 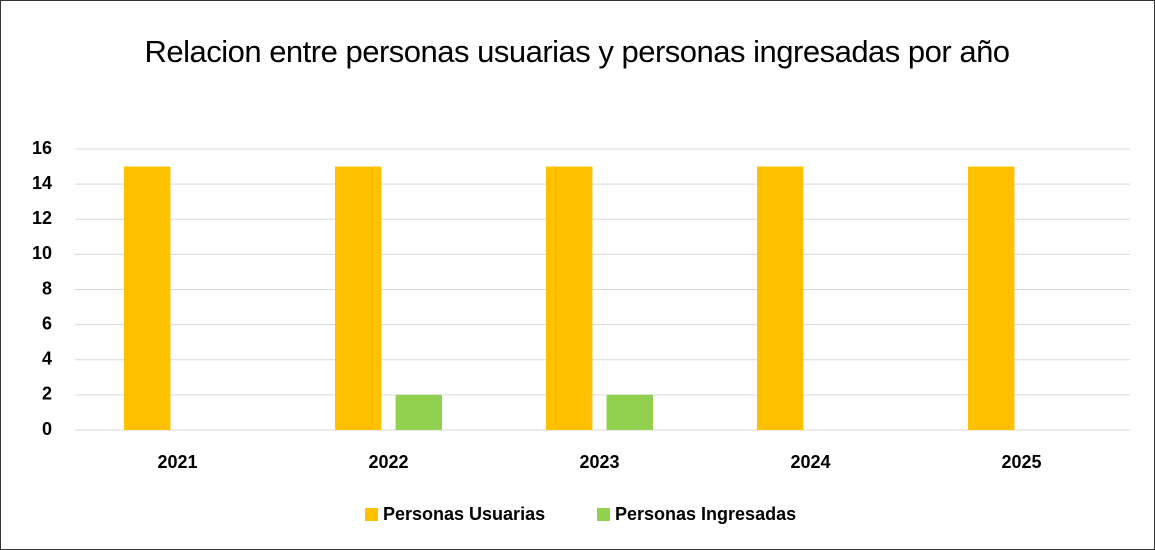 I want to click on y-tick-label: 10, so click(x=42, y=253).